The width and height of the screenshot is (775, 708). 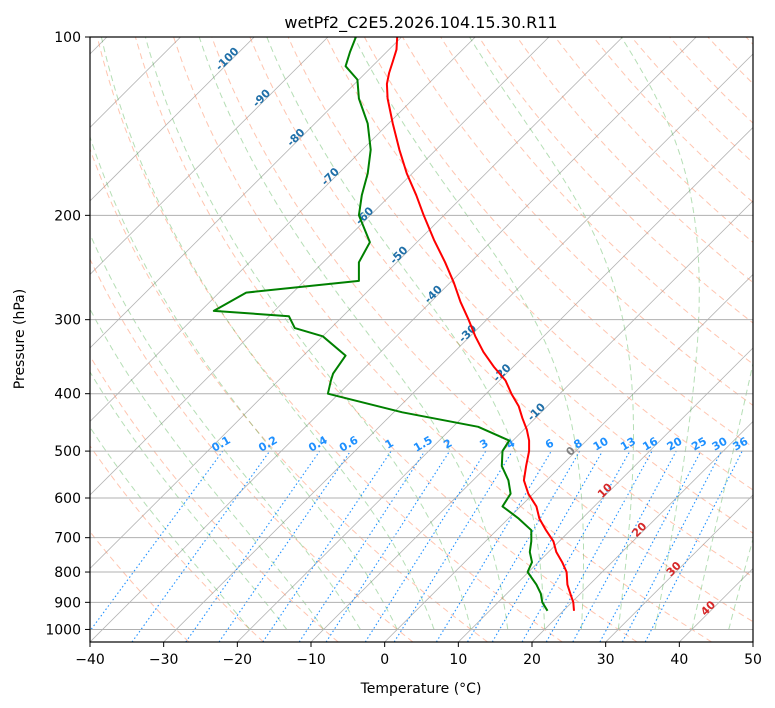 What do you see at coordinates (536, 411) in the screenshot?
I see `adiabat-label: -10` at bounding box center [536, 411].